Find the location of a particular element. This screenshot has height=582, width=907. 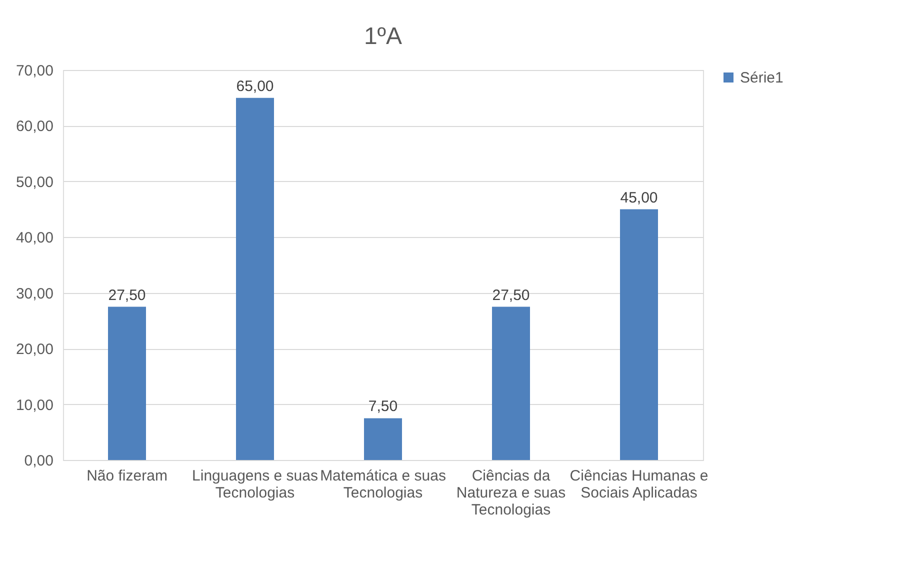

y-tick-label: 30,00 is located at coordinates (35, 293).